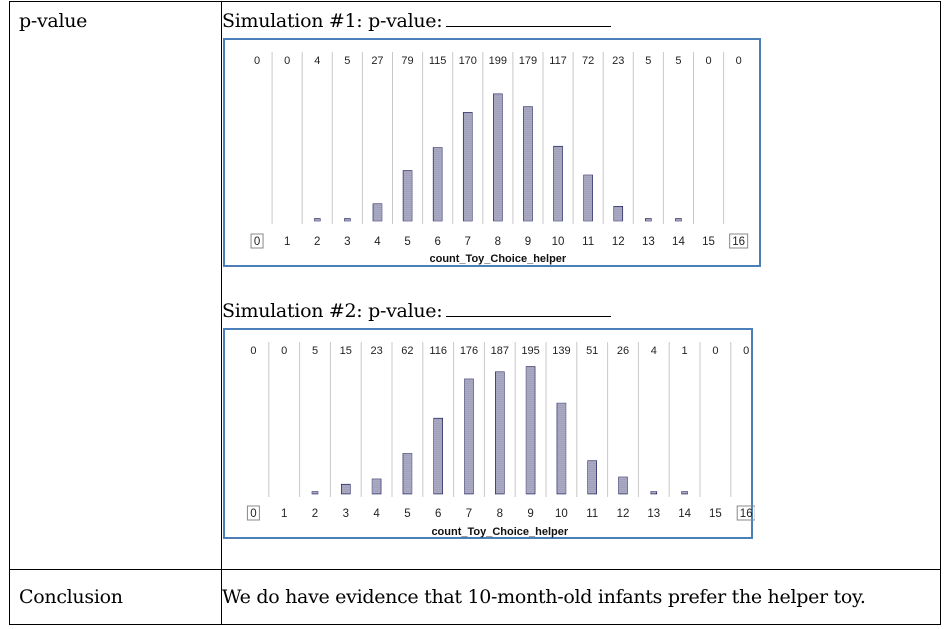  What do you see at coordinates (71, 597) in the screenshot?
I see `row-label-conclusion: Conclusion` at bounding box center [71, 597].